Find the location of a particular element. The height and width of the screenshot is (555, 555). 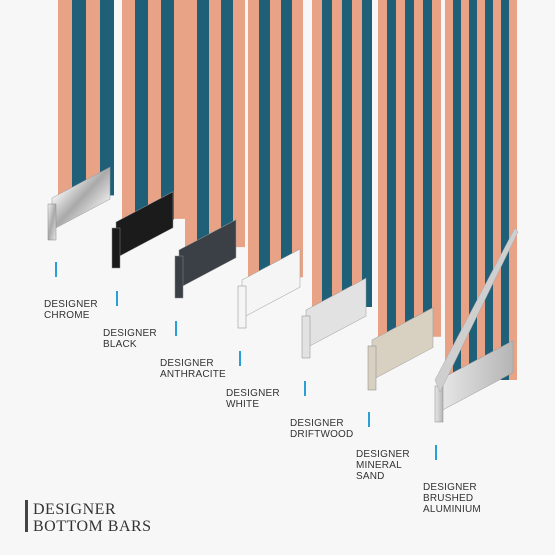

bar-label: BLACK is located at coordinates (120, 344).